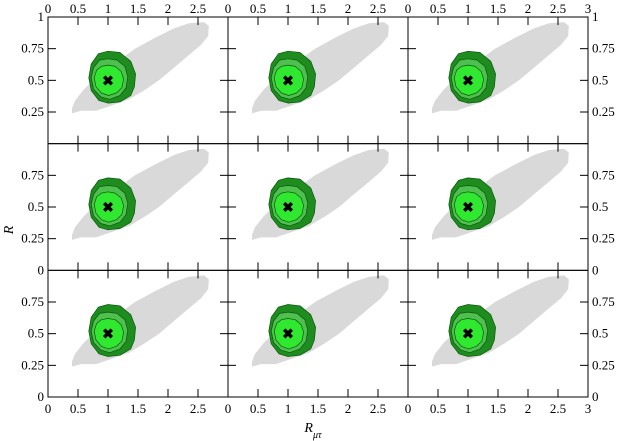 This screenshot has width=623, height=441. I want to click on panel-r1-c1: ✖, so click(138, 80).